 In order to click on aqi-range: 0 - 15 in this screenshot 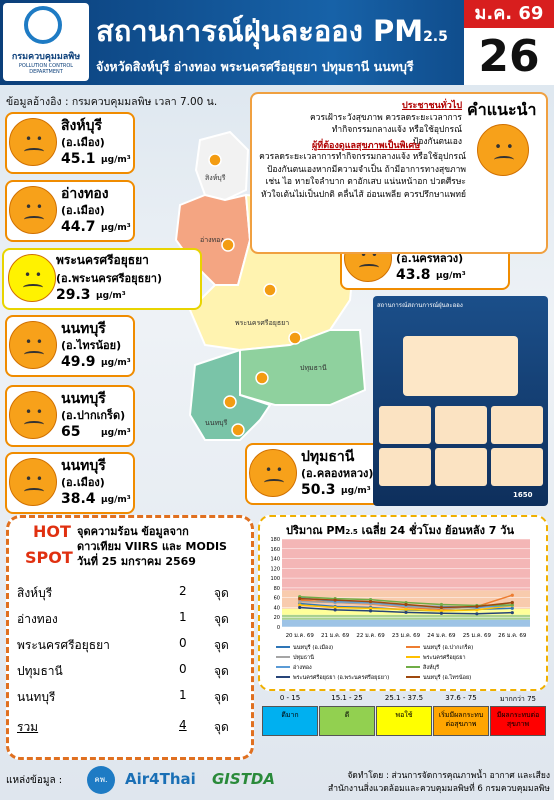, I will do `click(290, 698)`.